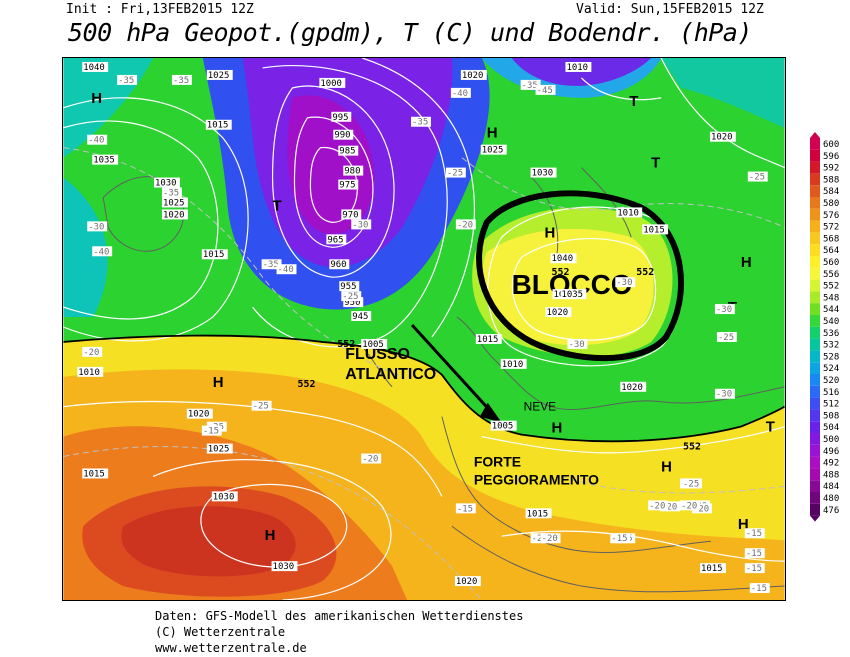 Image resolution: width=850 pixels, height=657 pixels. I want to click on isobar-label: 955, so click(348, 287).